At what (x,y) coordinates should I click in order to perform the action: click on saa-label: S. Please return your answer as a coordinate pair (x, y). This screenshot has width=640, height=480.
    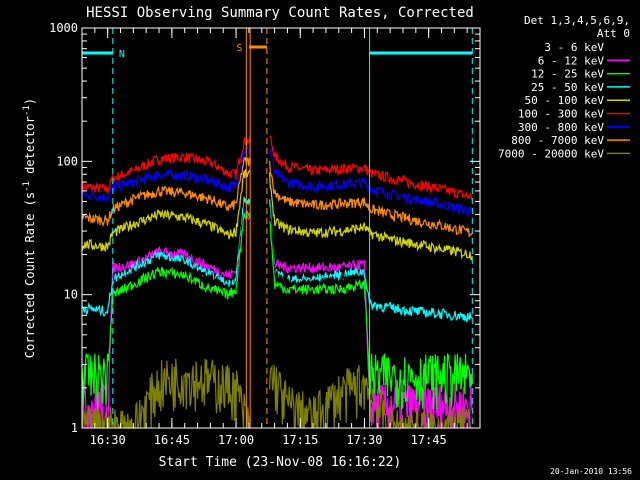
    Looking at the image, I should click on (239, 48).